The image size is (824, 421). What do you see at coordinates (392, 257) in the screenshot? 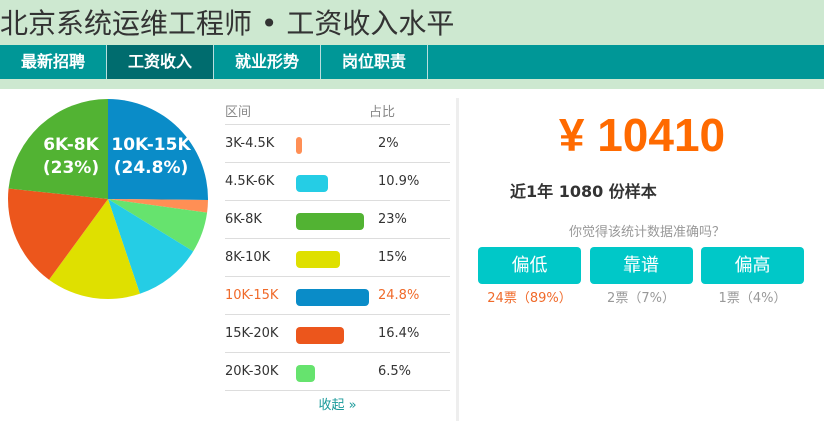
I see `row-ratio: 15%` at bounding box center [392, 257].